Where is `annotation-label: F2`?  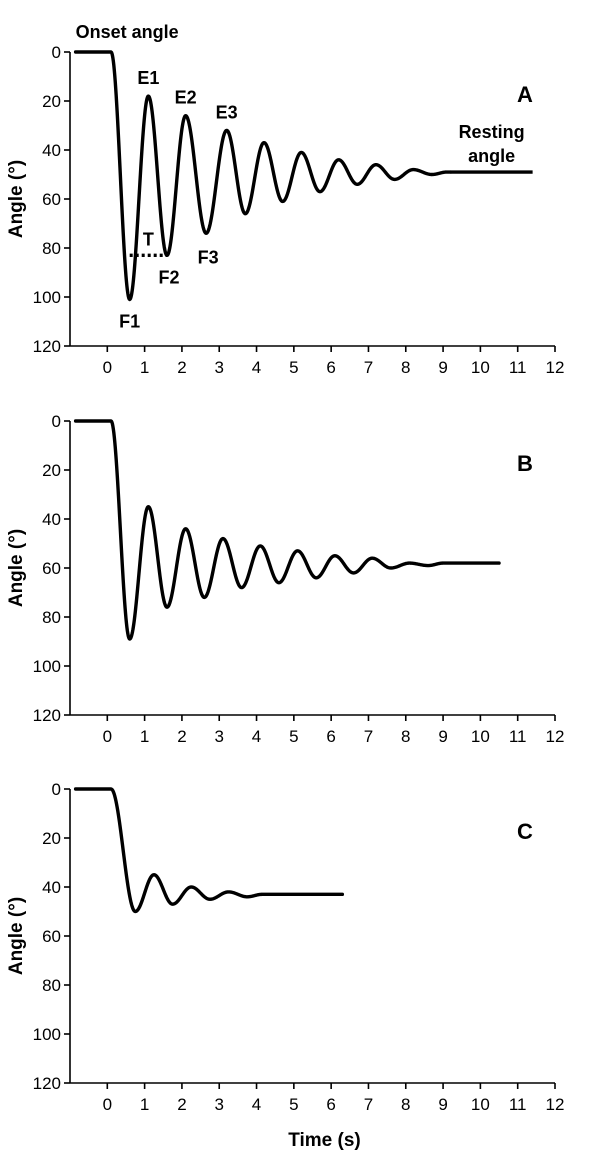 annotation-label: F2 is located at coordinates (168, 277).